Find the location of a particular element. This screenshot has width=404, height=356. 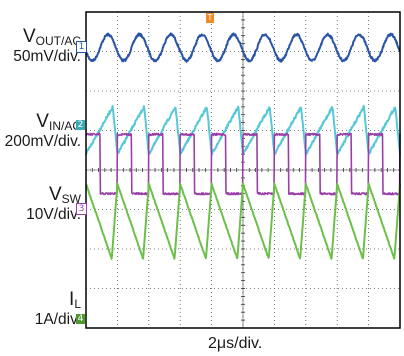

channel-3-subscript: SW is located at coordinates (71, 199).